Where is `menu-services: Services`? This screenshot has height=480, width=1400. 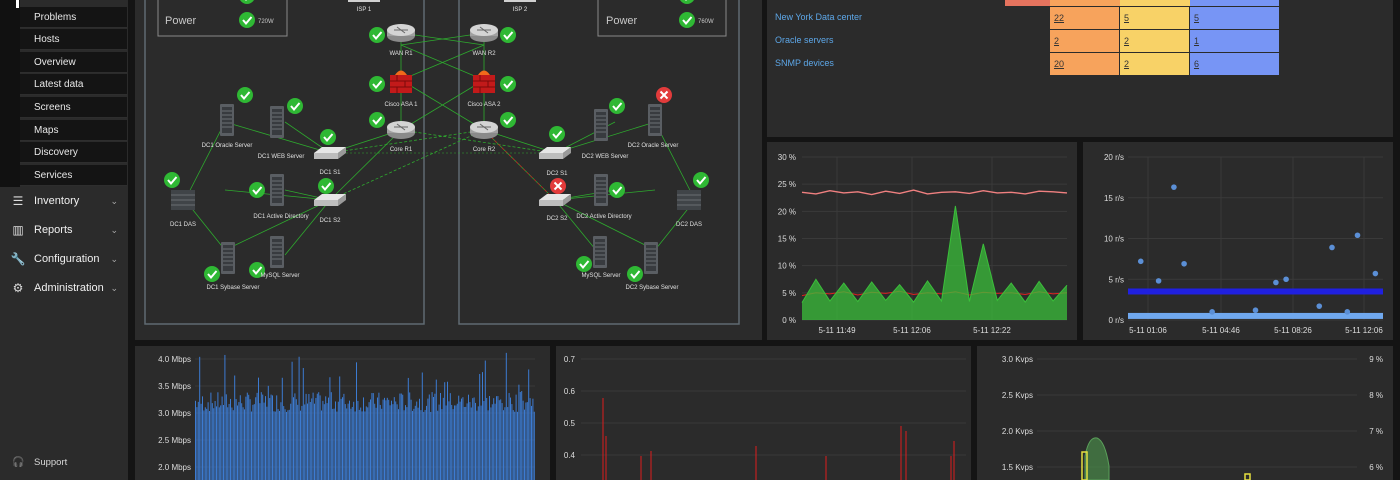
menu-services: Services is located at coordinates (73, 175).